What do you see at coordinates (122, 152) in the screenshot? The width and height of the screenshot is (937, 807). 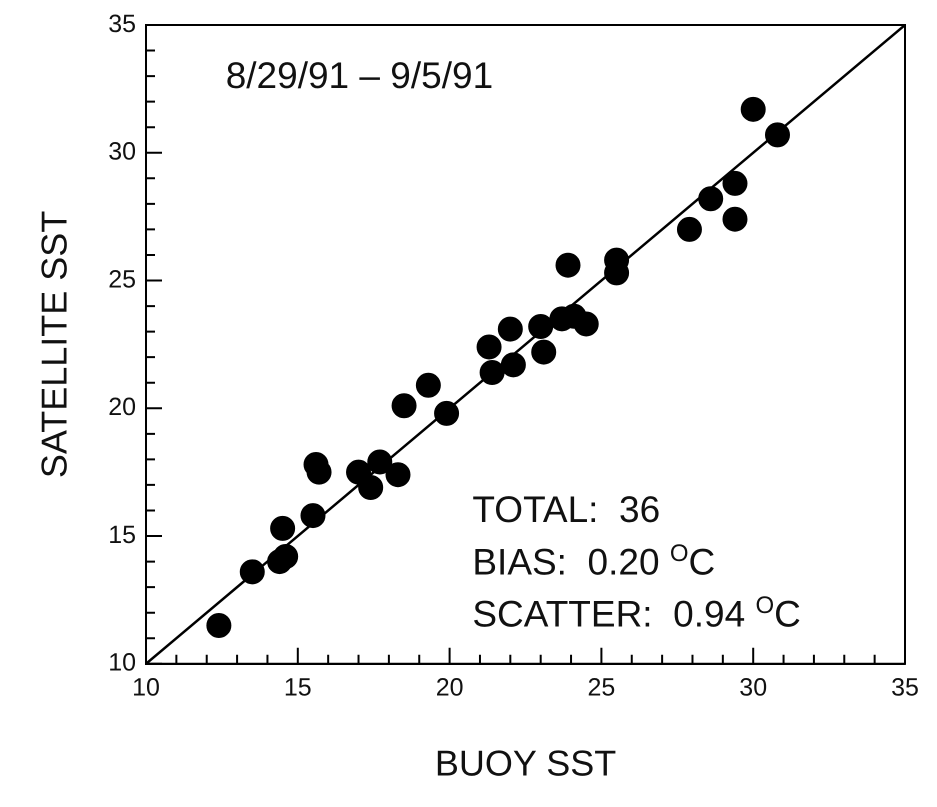 I see `y-tick-label: 30` at bounding box center [122, 152].